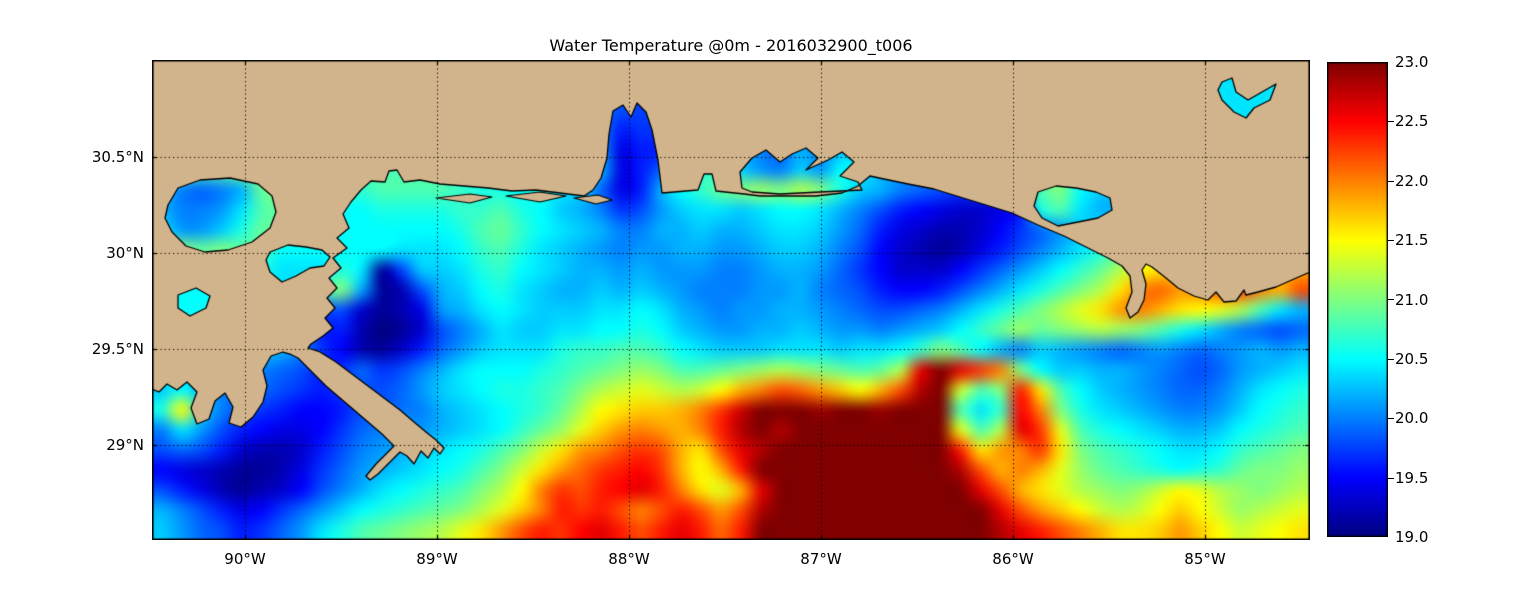  What do you see at coordinates (629, 559) in the screenshot?
I see `x-tick-label-88w: 88°W` at bounding box center [629, 559].